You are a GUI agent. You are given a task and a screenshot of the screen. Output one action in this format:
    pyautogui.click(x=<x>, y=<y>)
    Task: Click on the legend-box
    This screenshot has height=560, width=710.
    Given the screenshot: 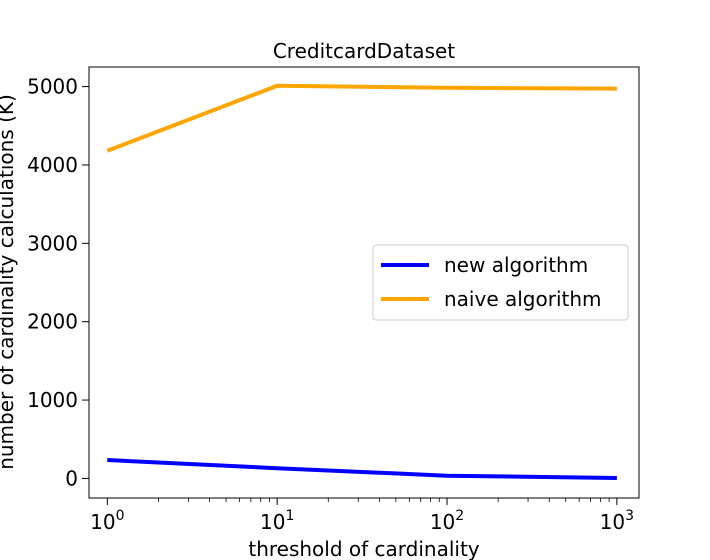 What is the action you would take?
    pyautogui.click(x=500, y=282)
    